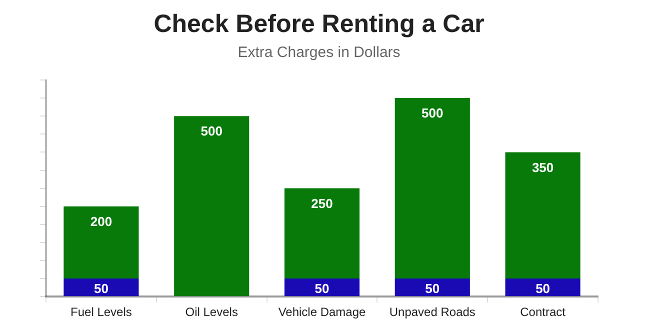 Image resolution: width=658 pixels, height=331 pixels. What do you see at coordinates (543, 312) in the screenshot?
I see `x-tick-label: Contract` at bounding box center [543, 312].